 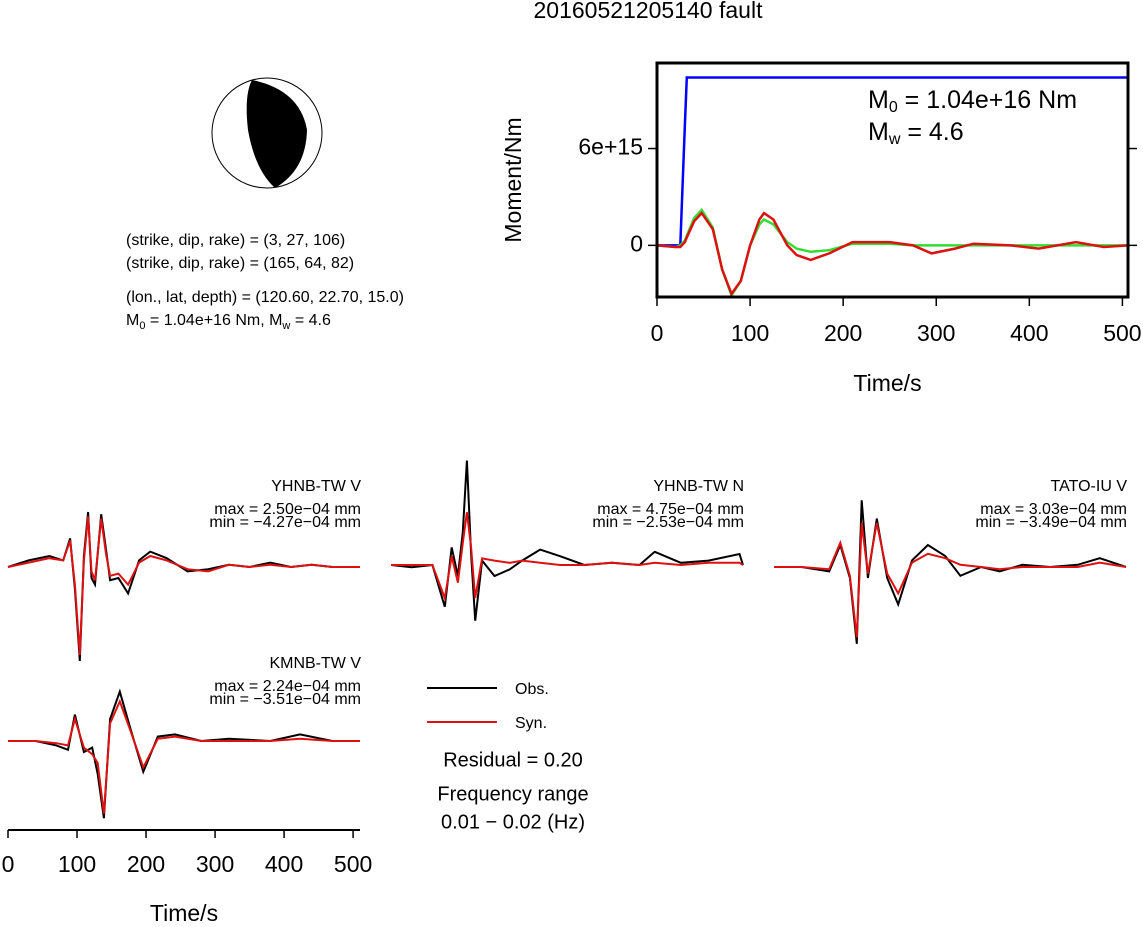 What do you see at coordinates (316, 486) in the screenshot?
I see `station-label: YHNB-TW V` at bounding box center [316, 486].